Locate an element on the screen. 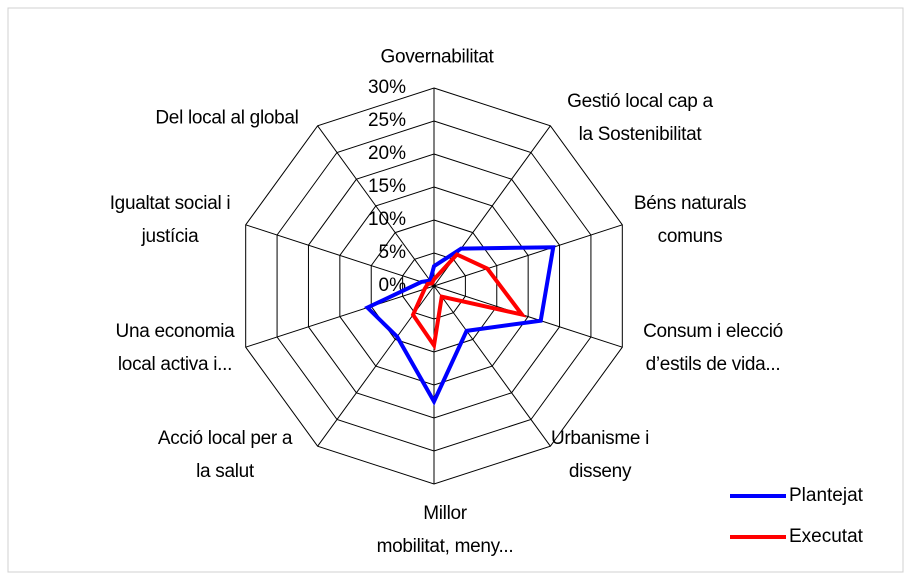  category-label: Acció local per a la salut is located at coordinates (225, 455).